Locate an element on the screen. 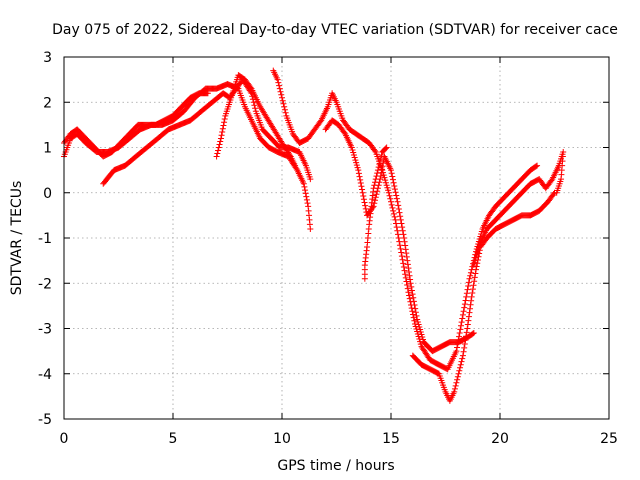  series-track-g is located at coordinates (375, 213).